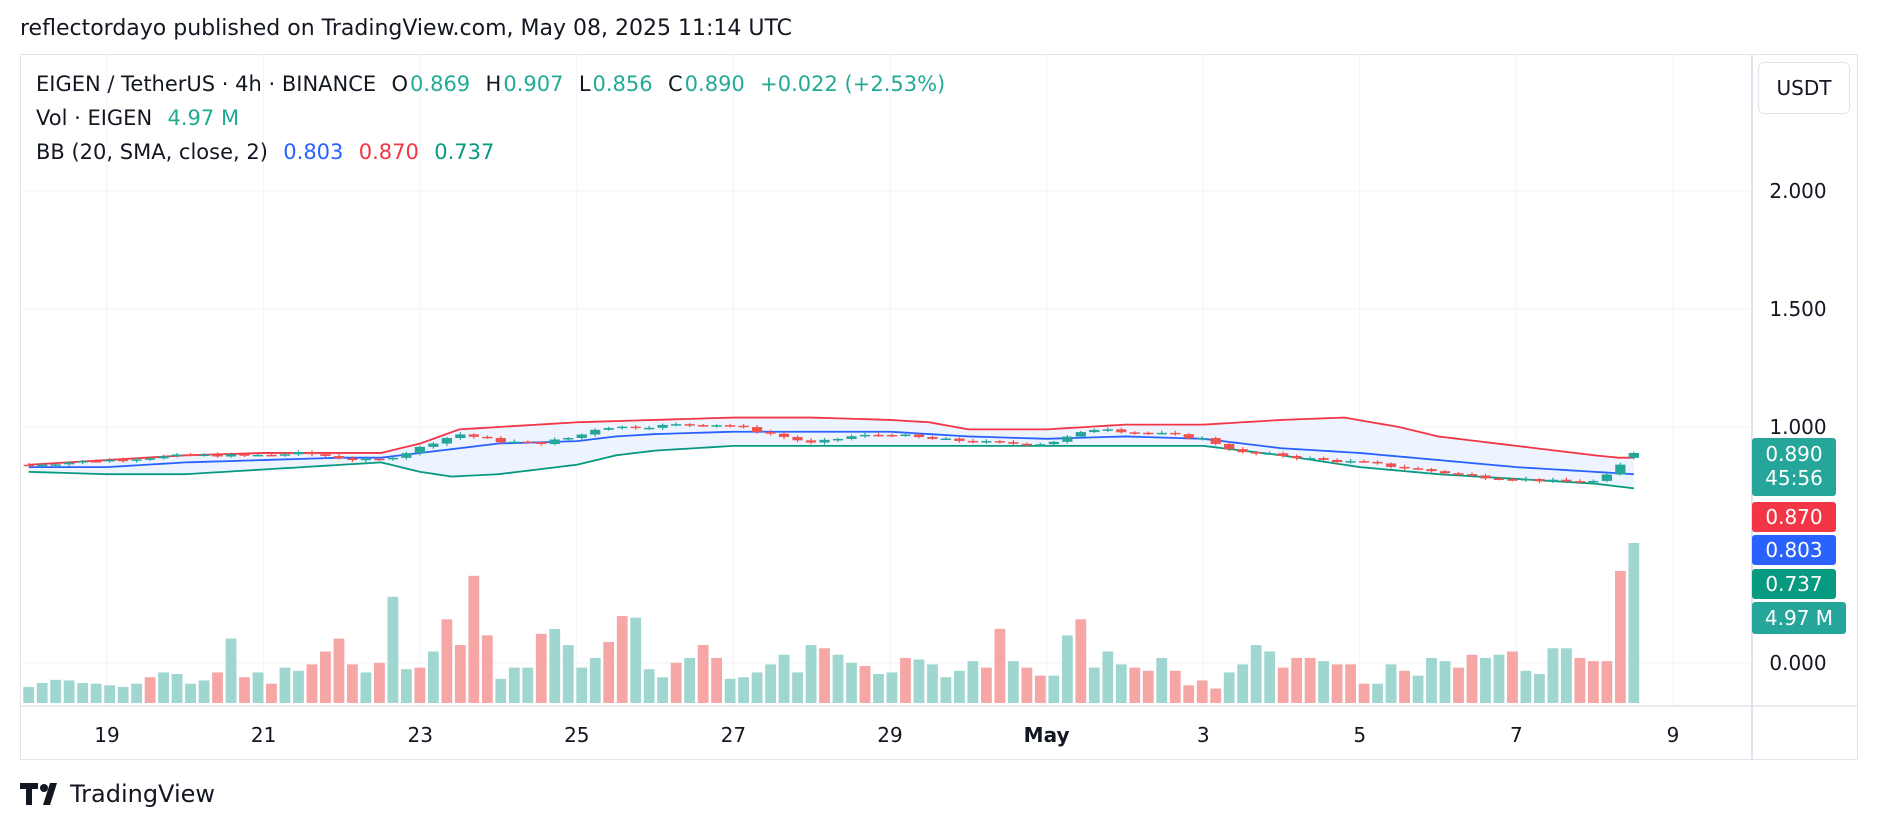 Image resolution: width=1878 pixels, height=830 pixels. What do you see at coordinates (117, 794) in the screenshot?
I see `tradingview-logo: TradingView` at bounding box center [117, 794].